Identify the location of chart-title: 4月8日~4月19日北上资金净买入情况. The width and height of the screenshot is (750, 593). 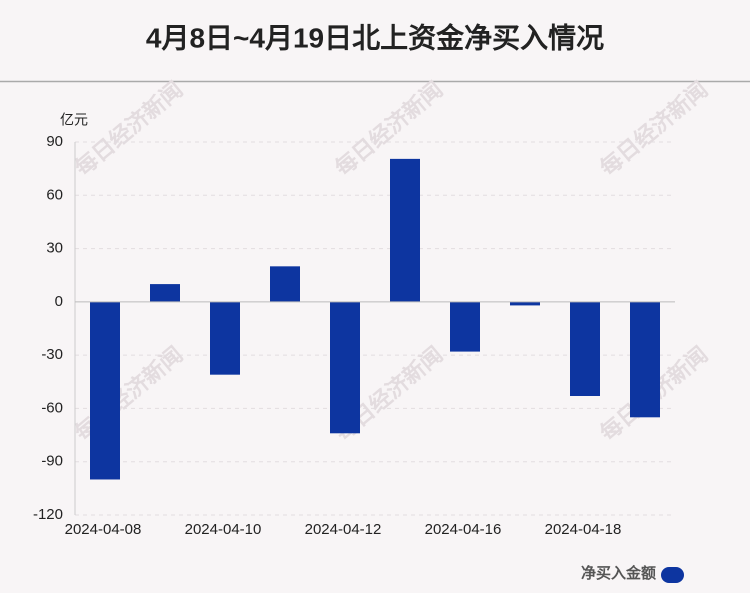
(375, 37).